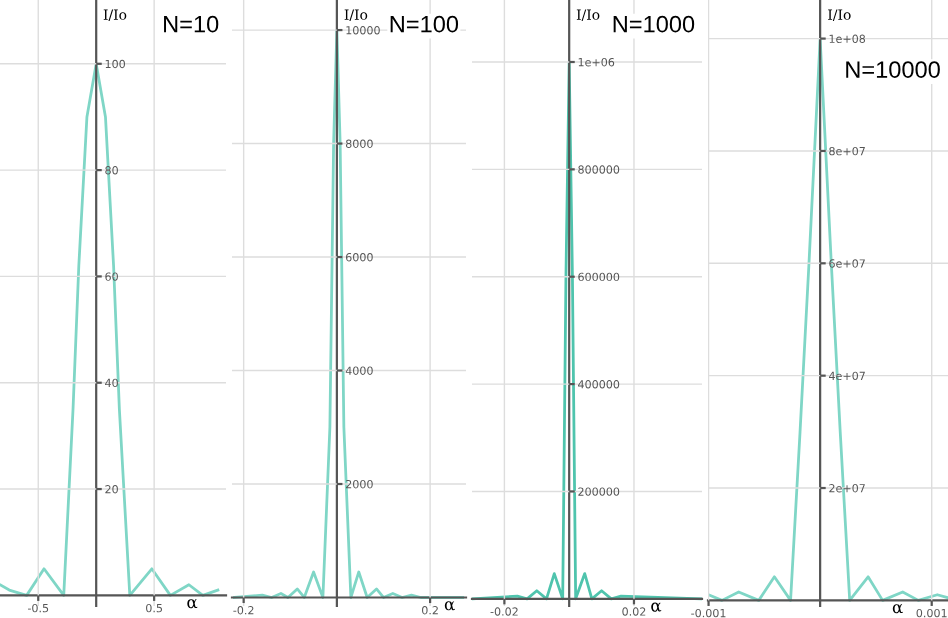  Describe the element at coordinates (424, 24) in the screenshot. I see `annotation: N=100` at that location.